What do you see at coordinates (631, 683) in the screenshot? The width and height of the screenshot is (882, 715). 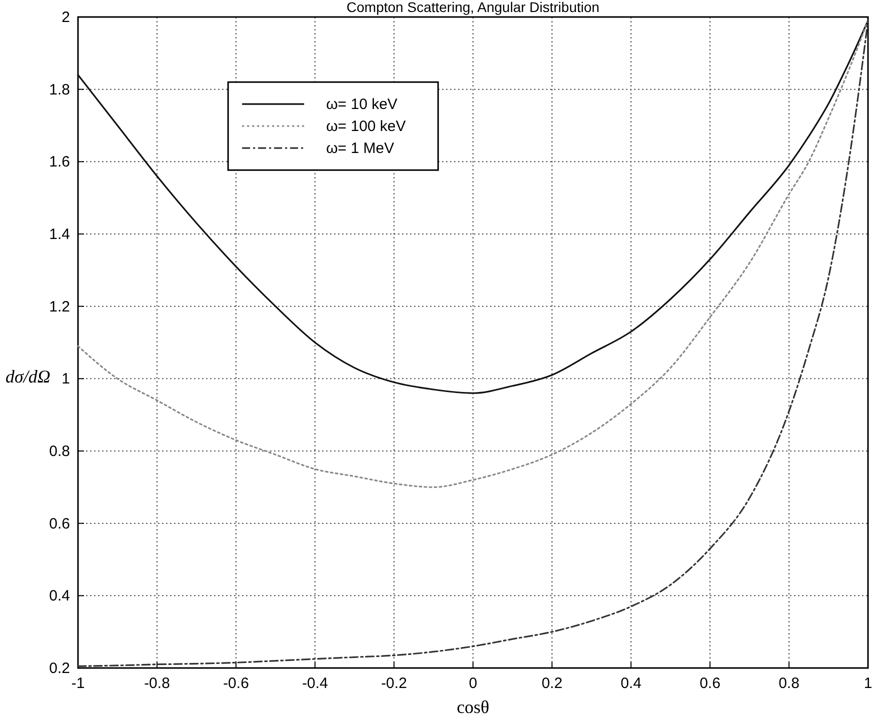 I see `x-tick-label: 0.4` at bounding box center [631, 683].